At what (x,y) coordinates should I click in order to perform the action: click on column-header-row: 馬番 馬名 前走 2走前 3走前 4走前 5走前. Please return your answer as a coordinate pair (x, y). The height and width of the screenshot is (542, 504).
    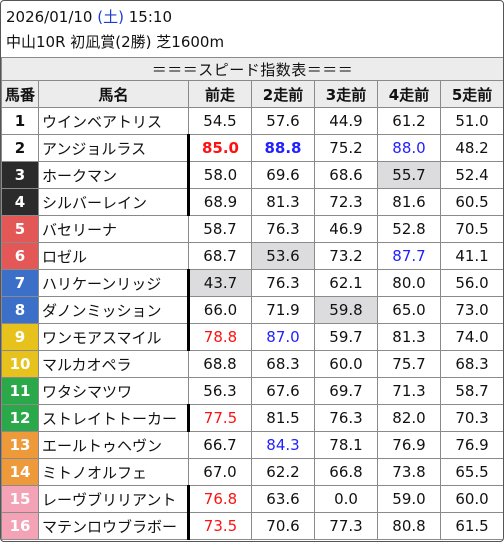
    Looking at the image, I should click on (252, 94).